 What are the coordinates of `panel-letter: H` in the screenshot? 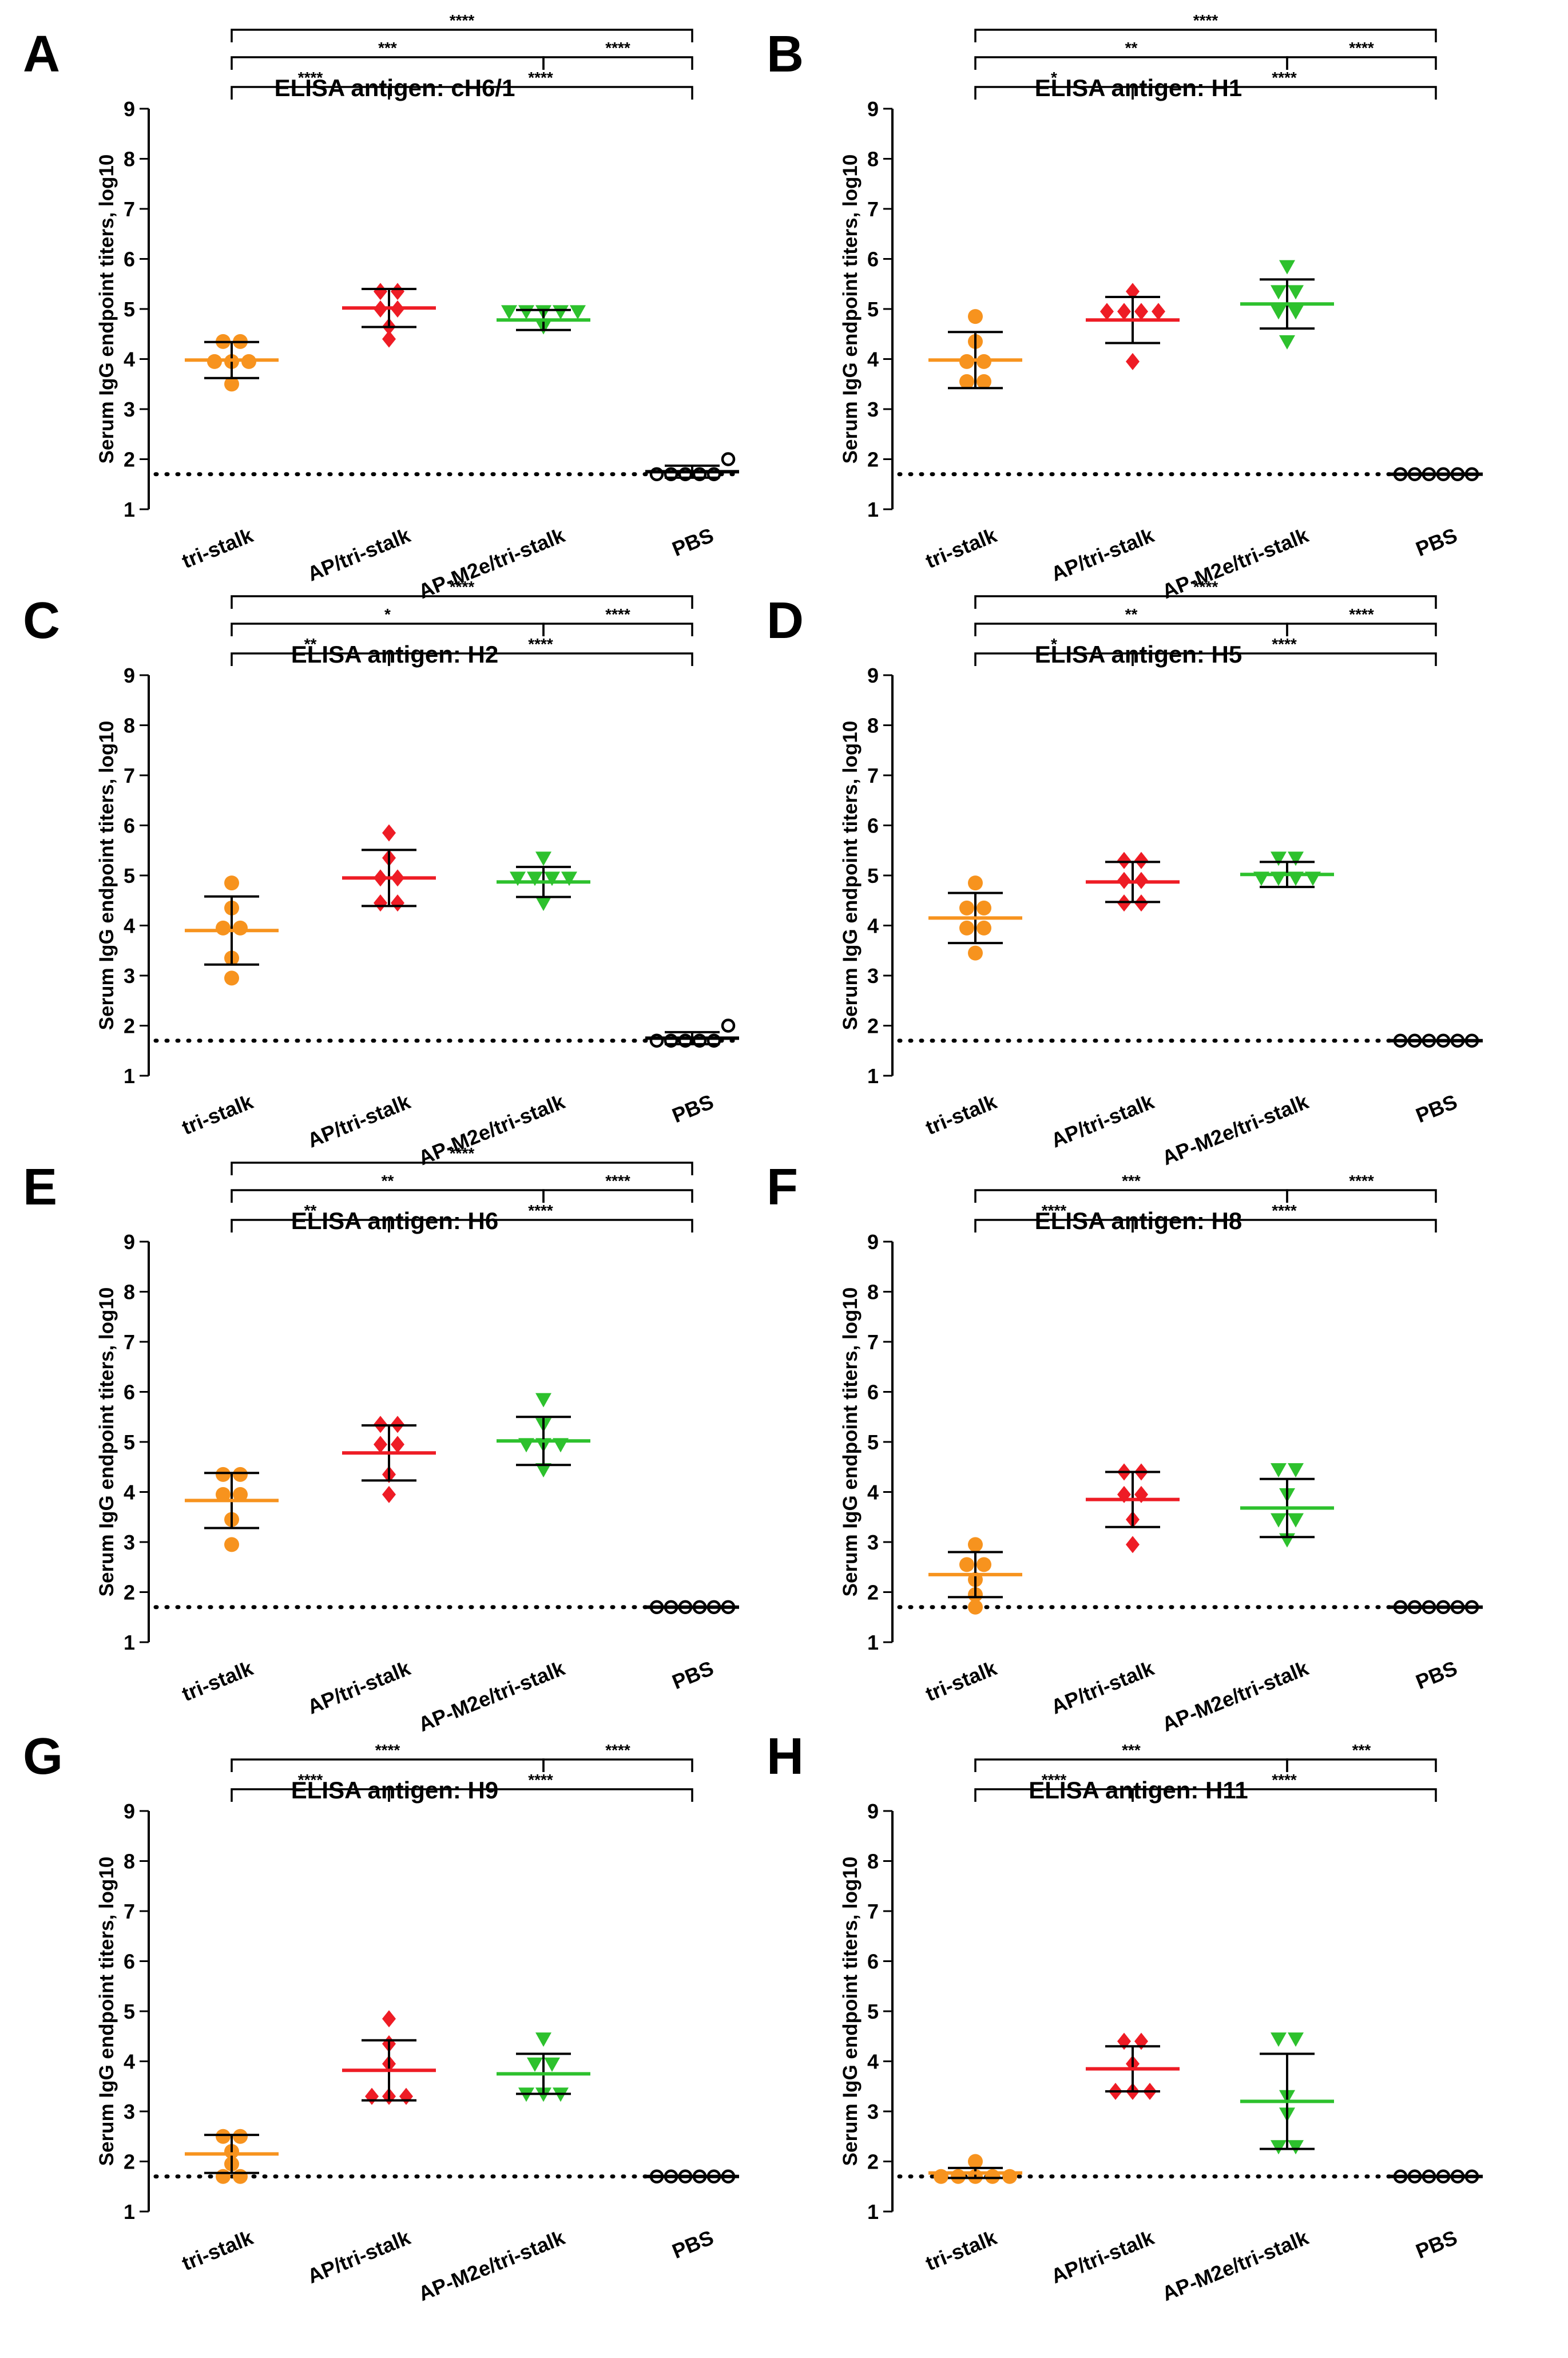 It's located at (785, 1756).